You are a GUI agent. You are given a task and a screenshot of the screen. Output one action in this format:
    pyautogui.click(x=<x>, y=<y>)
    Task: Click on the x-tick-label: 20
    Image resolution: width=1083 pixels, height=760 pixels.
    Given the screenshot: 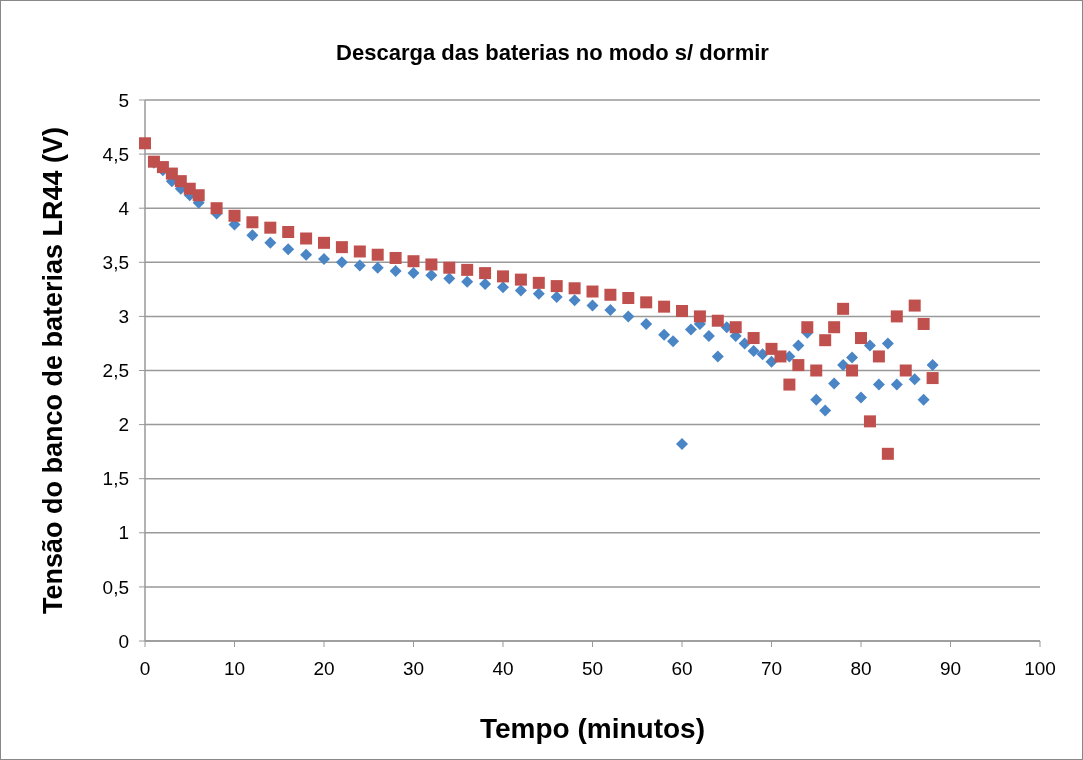 What is the action you would take?
    pyautogui.click(x=324, y=668)
    